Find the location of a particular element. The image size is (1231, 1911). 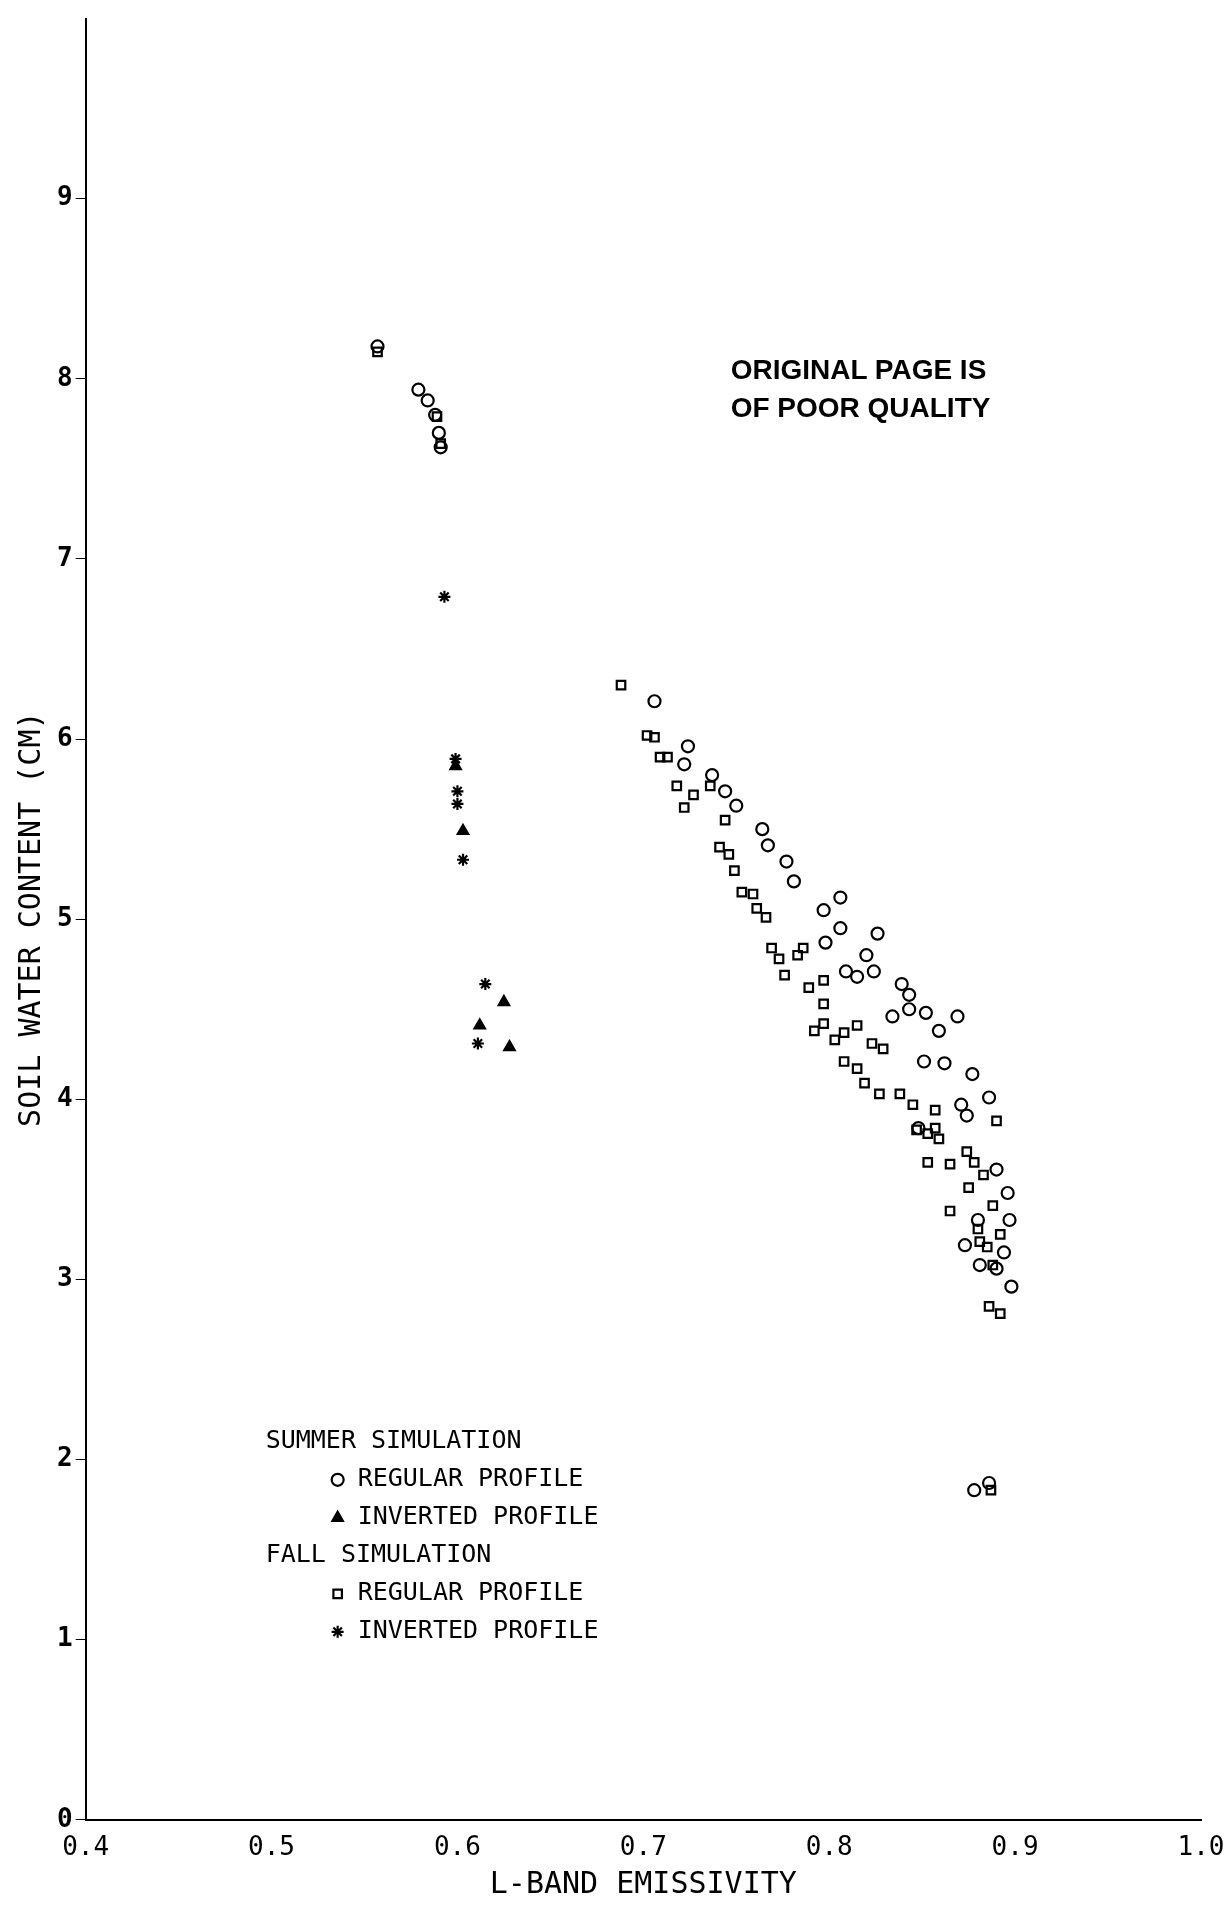

y-tick-label: 7 is located at coordinates (65, 556).